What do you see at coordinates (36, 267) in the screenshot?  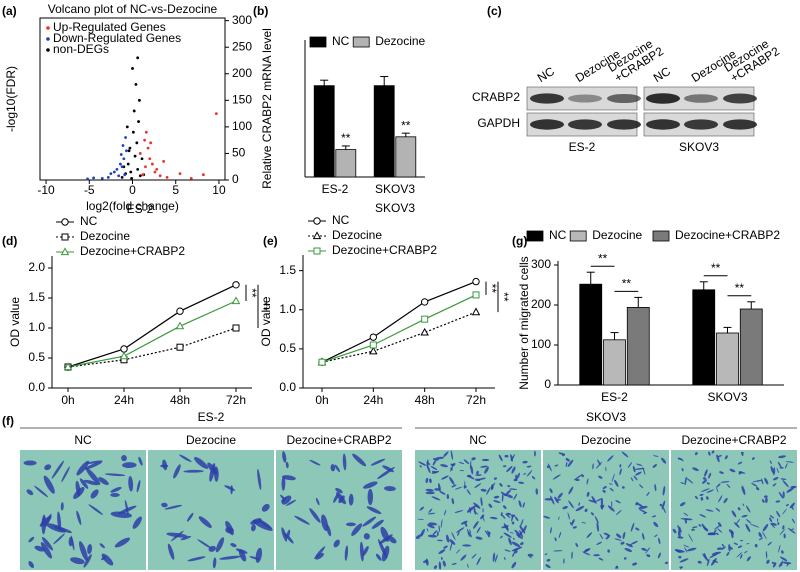 I see `y-tick-label: 2.0` at bounding box center [36, 267].